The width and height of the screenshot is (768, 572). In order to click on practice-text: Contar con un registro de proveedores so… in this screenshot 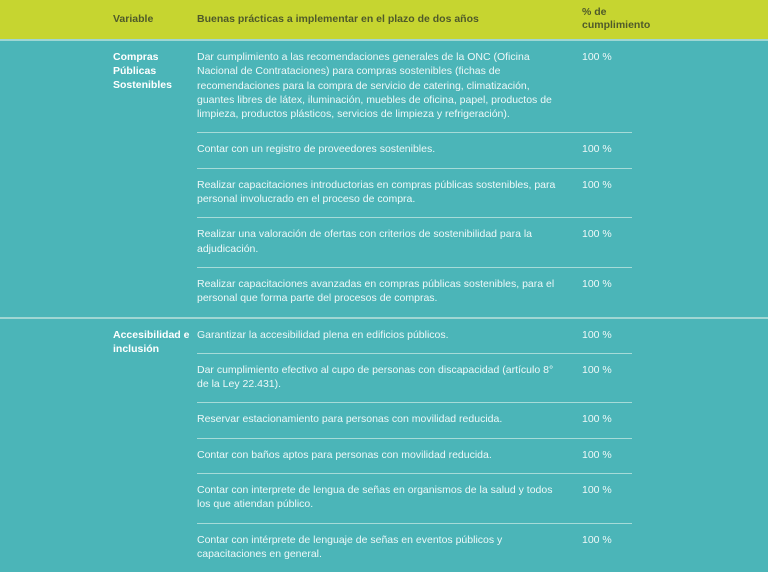, I will do `click(316, 149)`.